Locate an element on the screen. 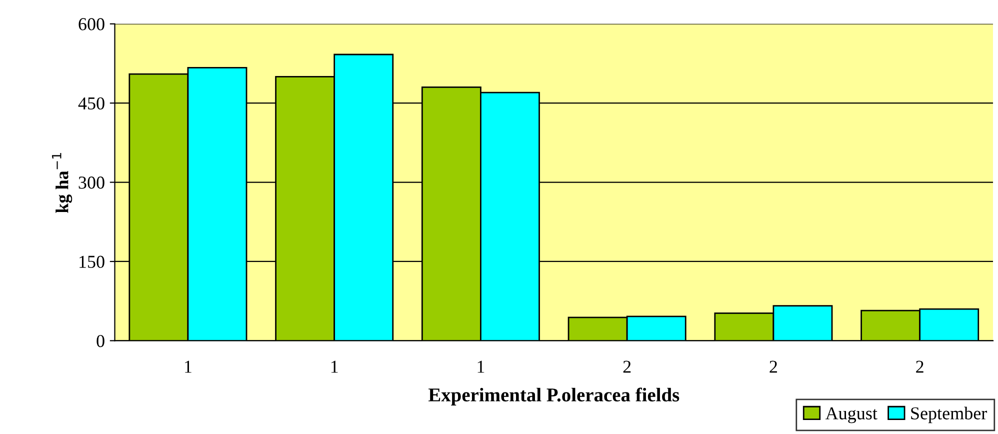  legend-label: August is located at coordinates (851, 415).